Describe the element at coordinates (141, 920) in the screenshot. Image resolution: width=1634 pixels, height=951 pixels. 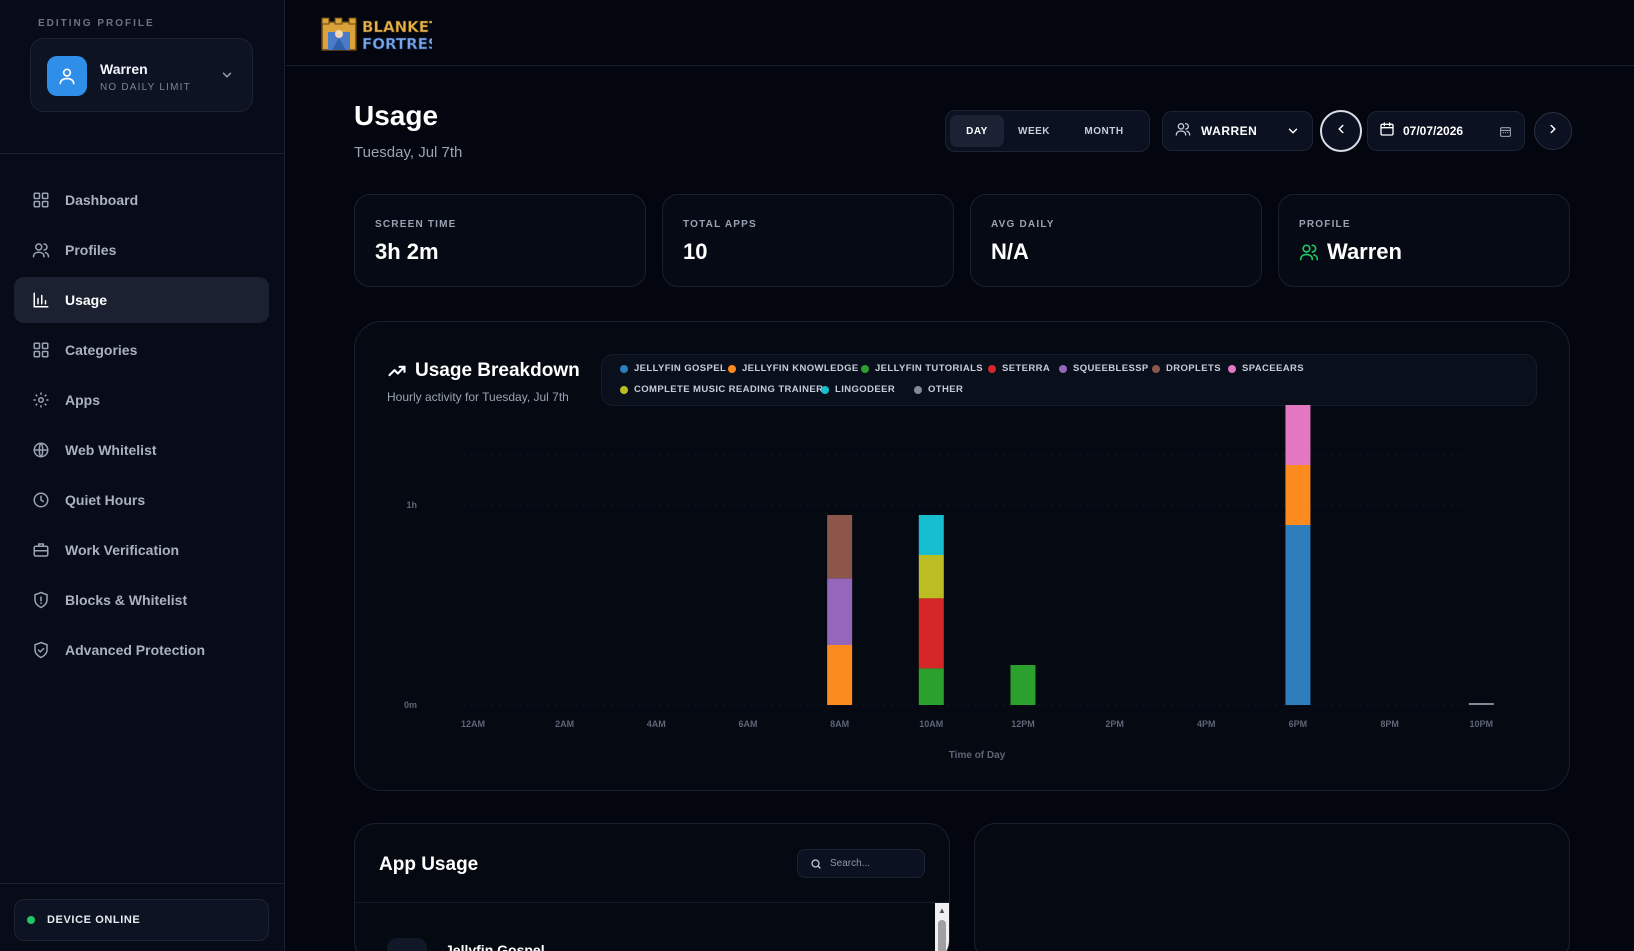
I see `device-status: DEVICE ONLINE` at that location.